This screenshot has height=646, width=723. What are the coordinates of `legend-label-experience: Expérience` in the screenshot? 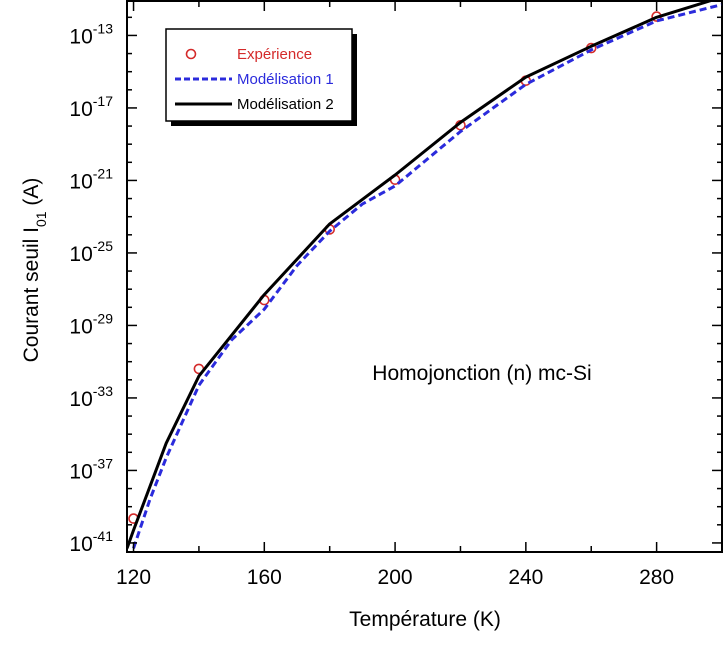 It's located at (274, 54).